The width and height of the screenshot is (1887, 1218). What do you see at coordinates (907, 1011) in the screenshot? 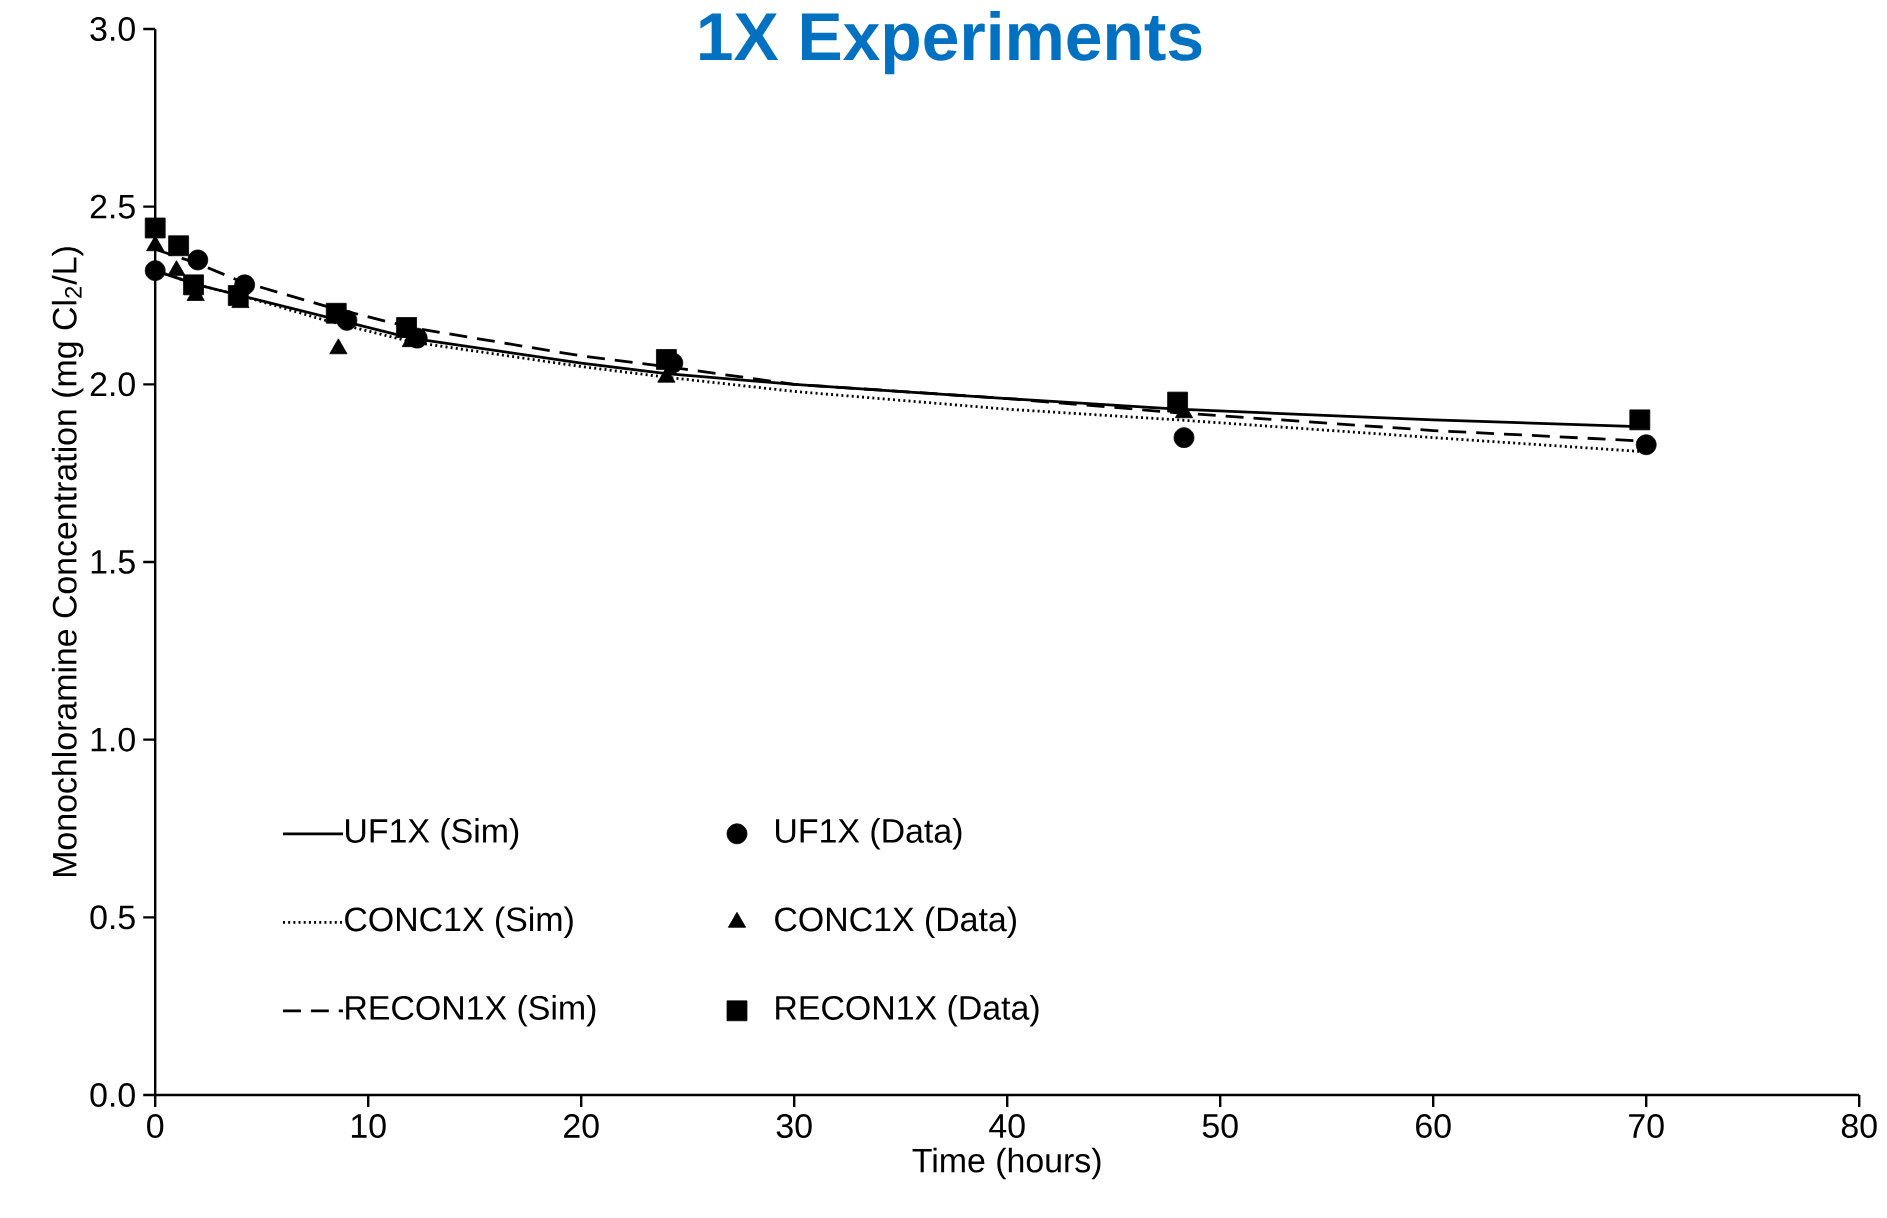
I see `legend-label: RECON1X (Data)` at bounding box center [907, 1011].